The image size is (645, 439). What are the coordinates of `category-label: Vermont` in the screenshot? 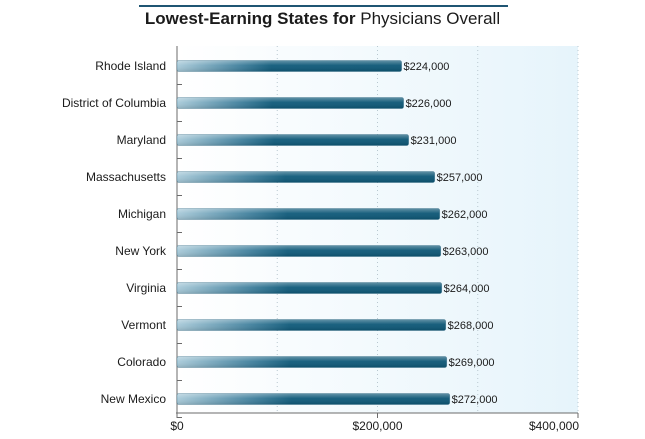 It's located at (143, 325).